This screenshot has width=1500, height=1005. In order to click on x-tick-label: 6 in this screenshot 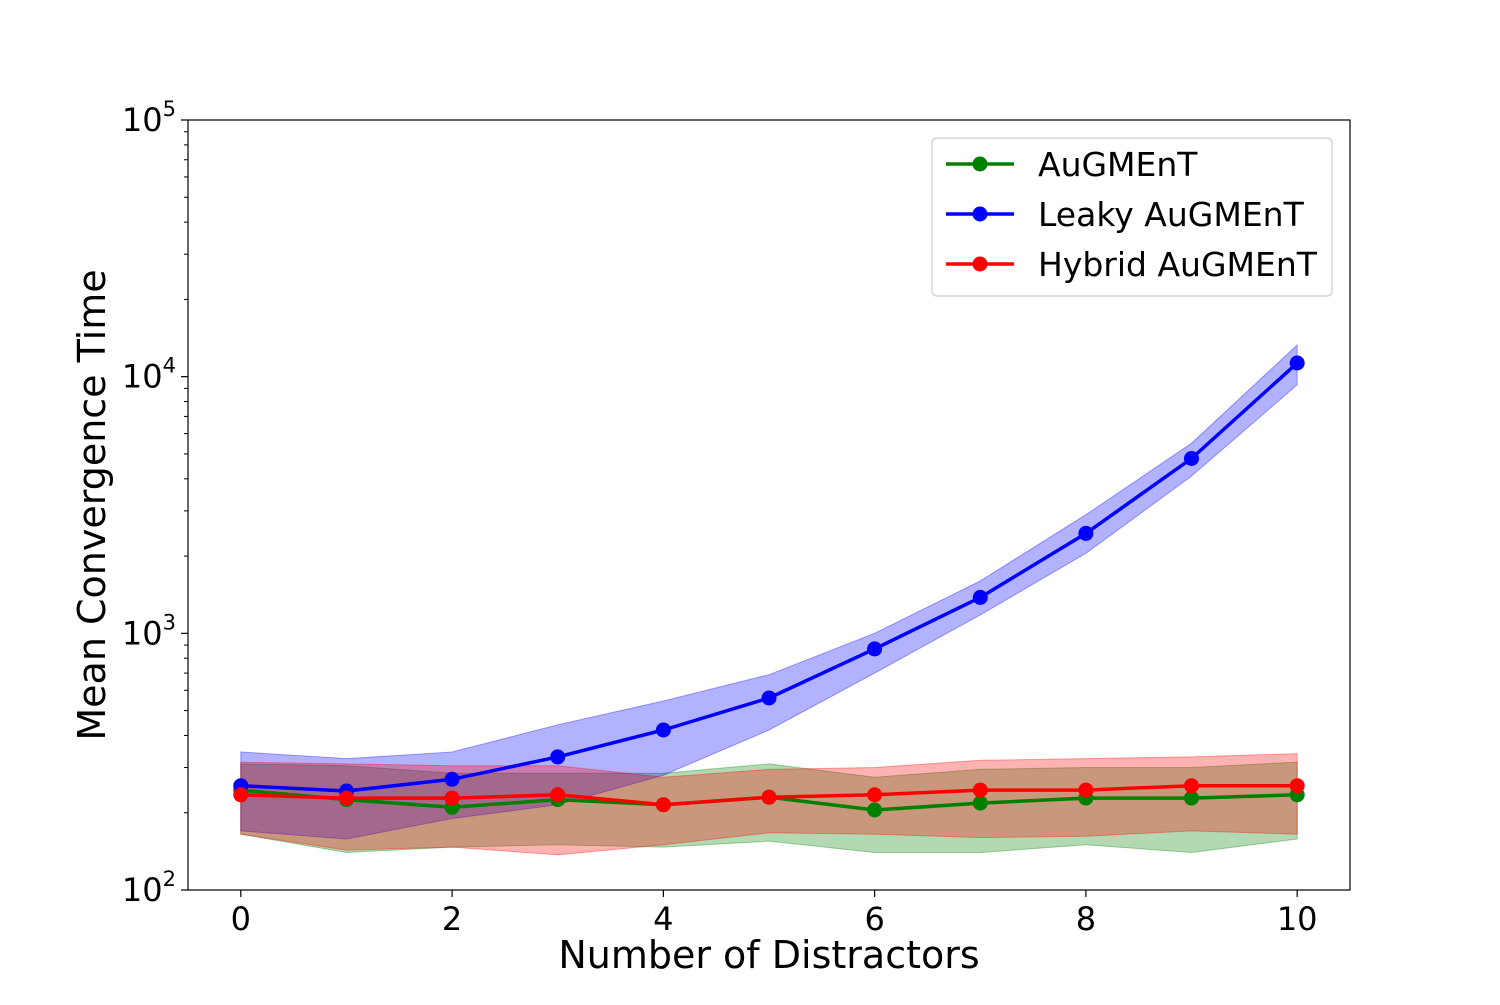, I will do `click(874, 919)`.